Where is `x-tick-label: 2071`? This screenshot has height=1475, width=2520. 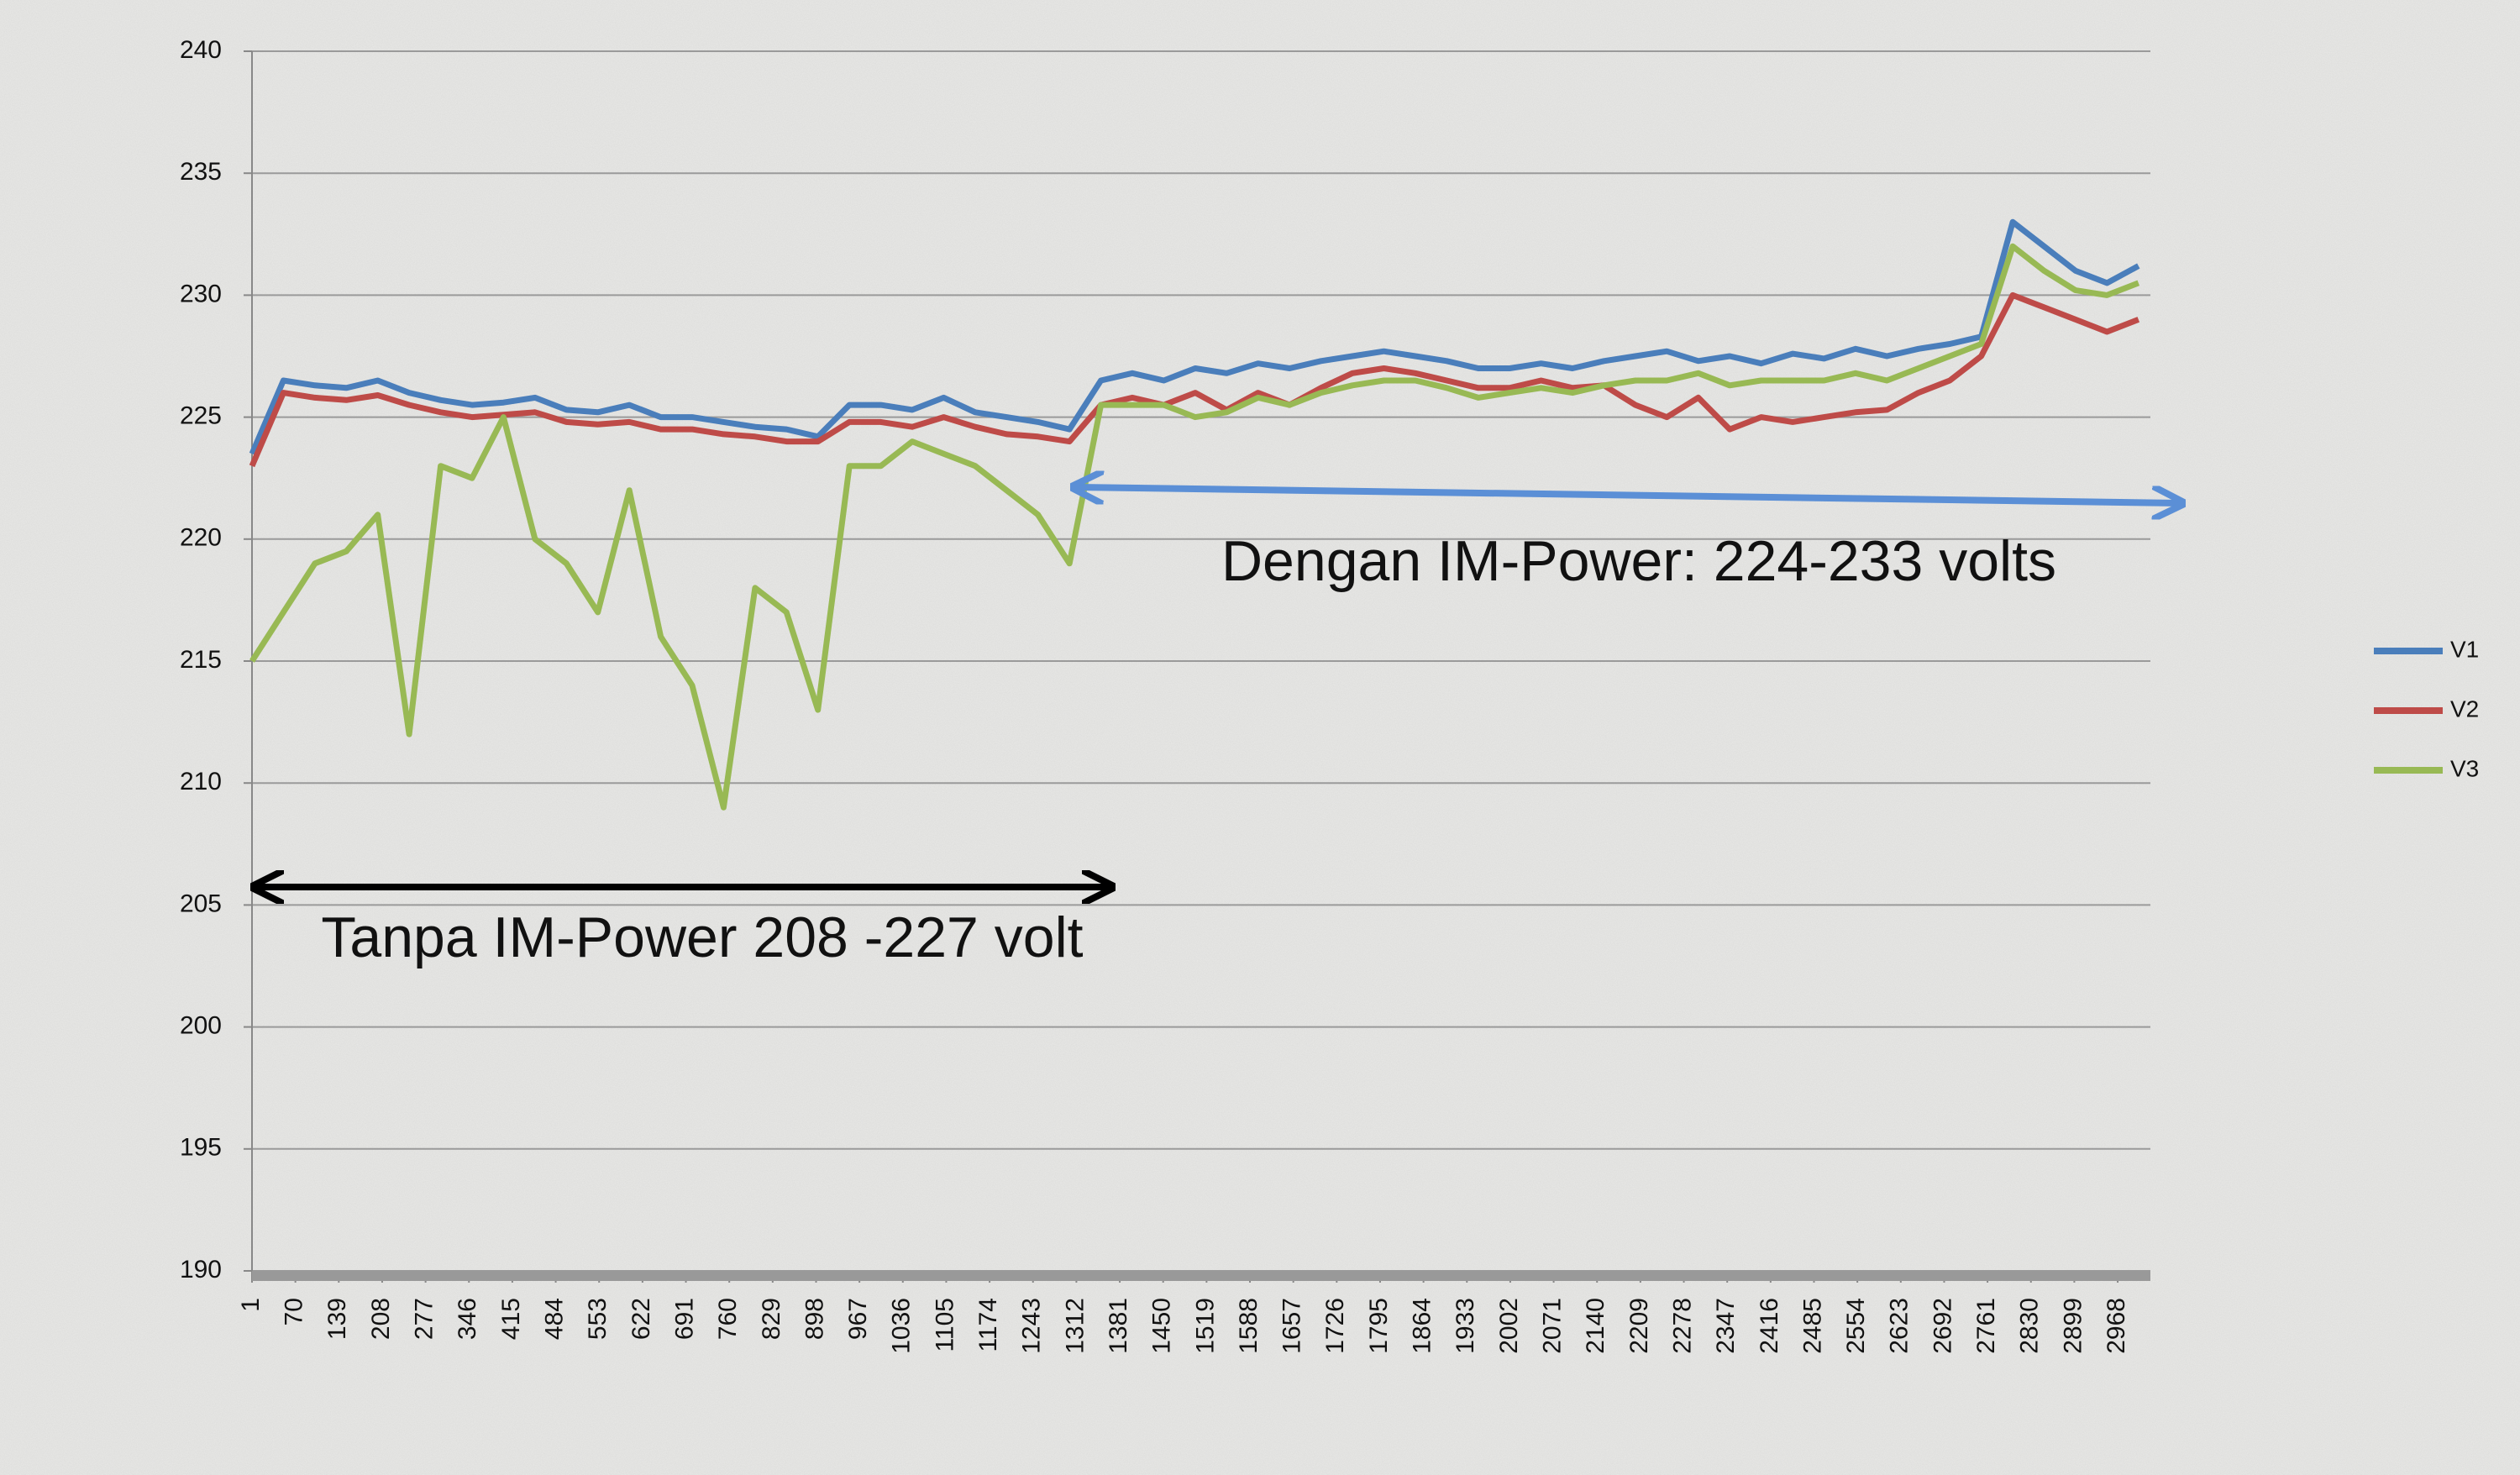 x-tick-label: 2071 is located at coordinates (1553, 1326).